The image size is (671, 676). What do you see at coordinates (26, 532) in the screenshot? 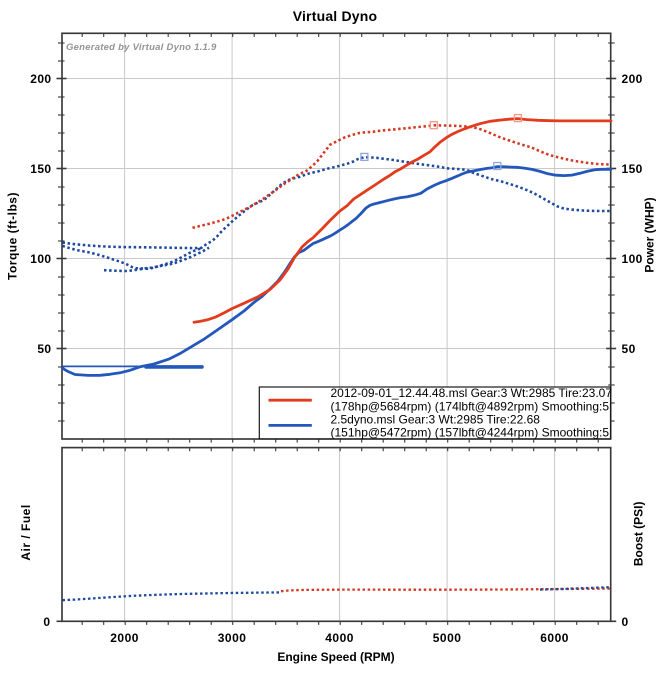
I see `svg-text: Air / Fuel` at bounding box center [26, 532].